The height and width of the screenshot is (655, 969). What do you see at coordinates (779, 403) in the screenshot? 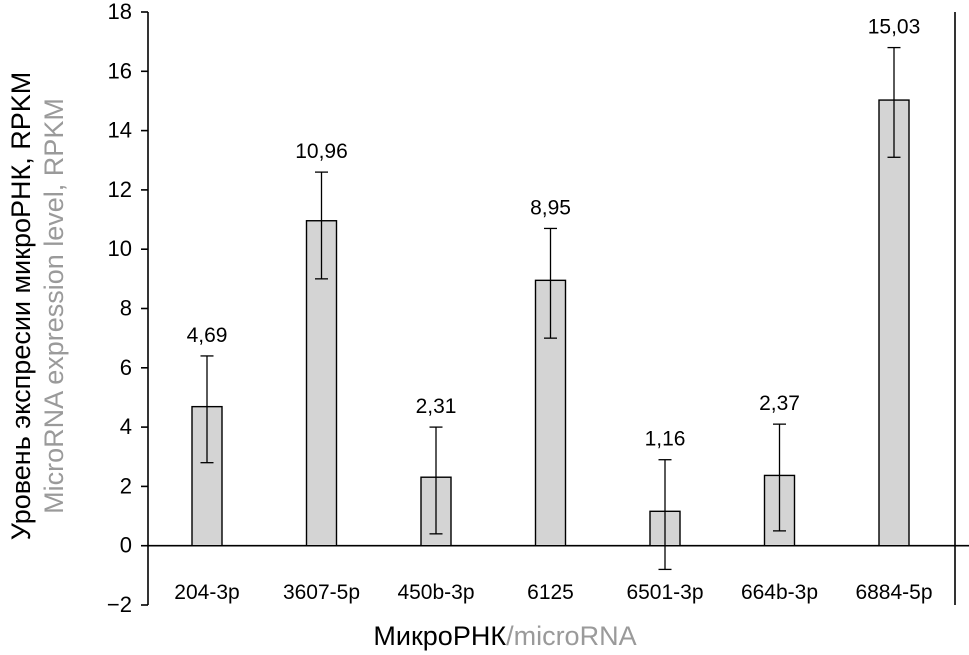
I see `data-label: 2,37` at bounding box center [779, 403].